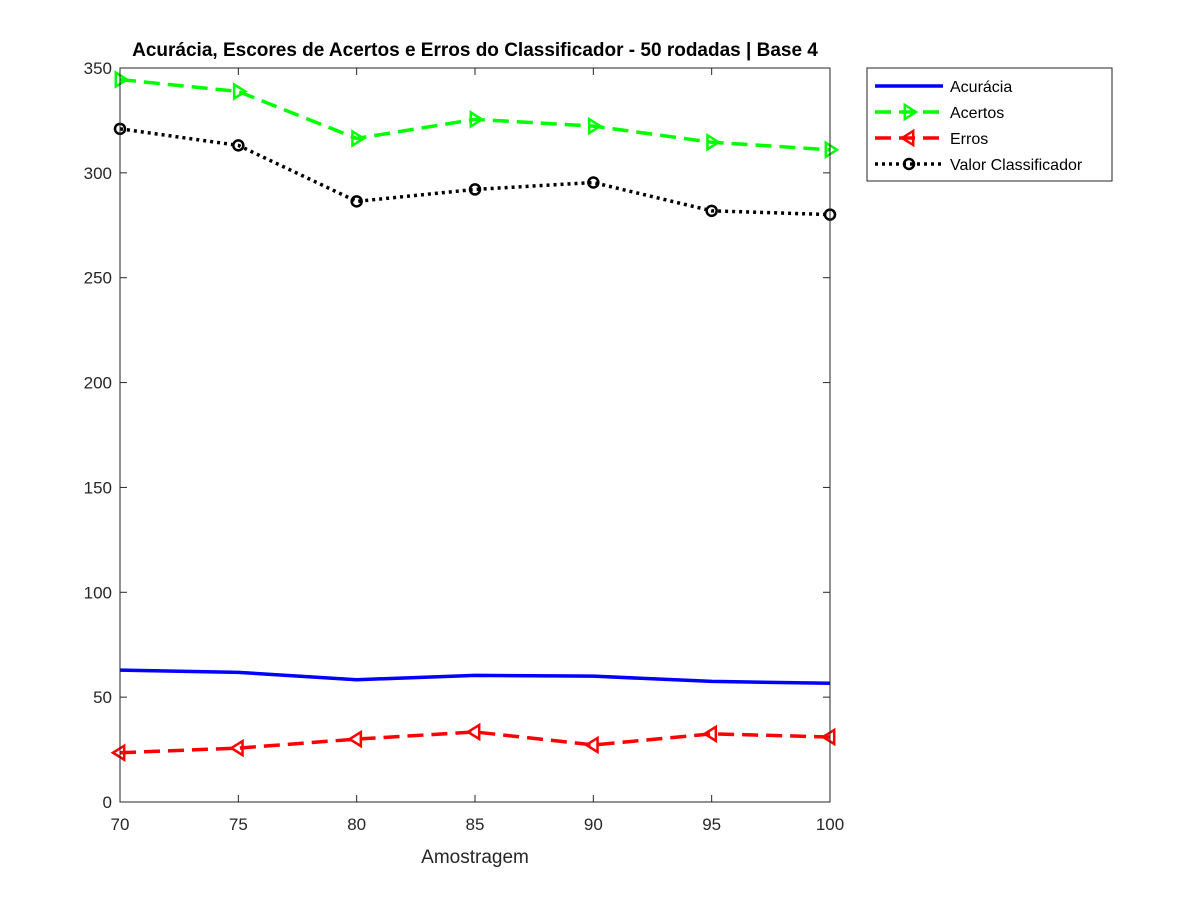 This screenshot has height=900, width=1200. I want to click on legend-label: Acurácia, so click(981, 87).